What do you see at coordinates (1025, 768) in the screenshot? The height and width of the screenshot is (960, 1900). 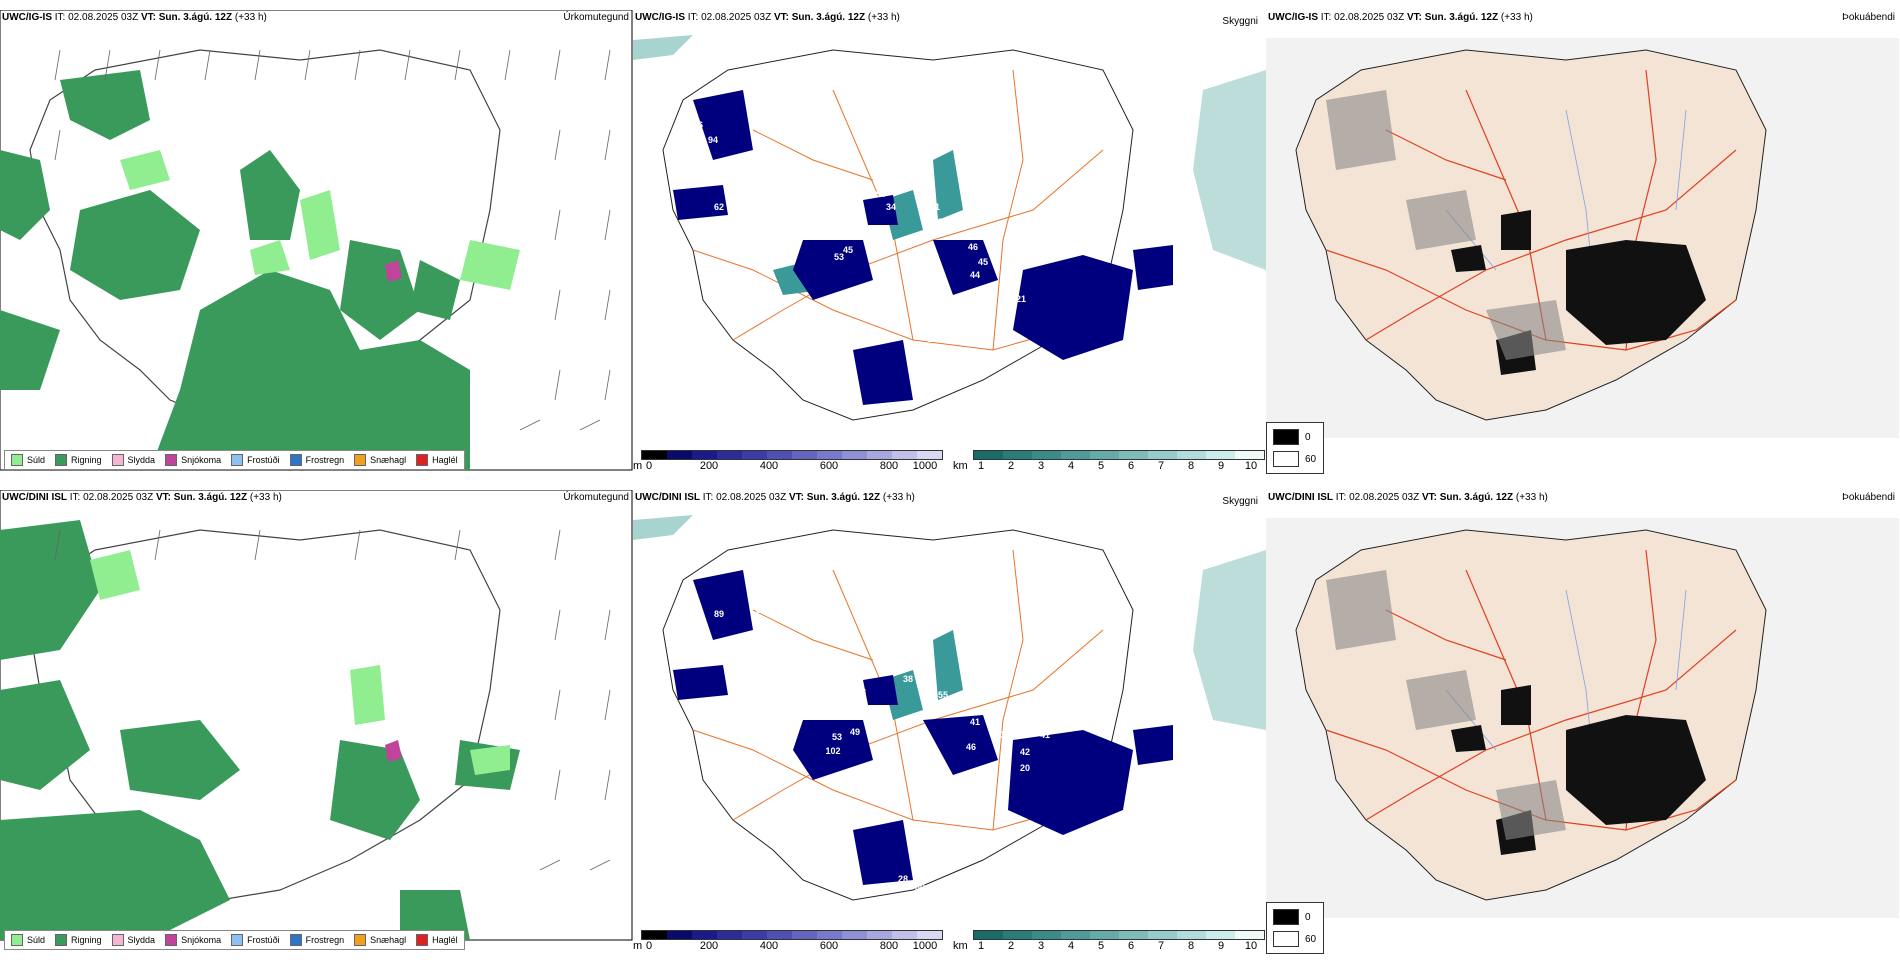 I see `cloud-base-label: 20` at bounding box center [1025, 768].